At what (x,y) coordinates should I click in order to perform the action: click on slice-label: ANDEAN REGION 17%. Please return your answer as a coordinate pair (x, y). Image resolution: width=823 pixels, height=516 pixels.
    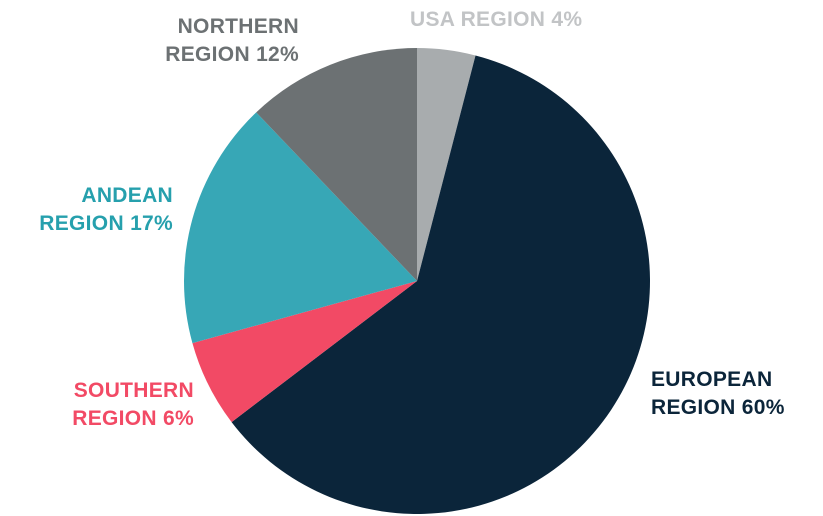
    Looking at the image, I should click on (86, 210).